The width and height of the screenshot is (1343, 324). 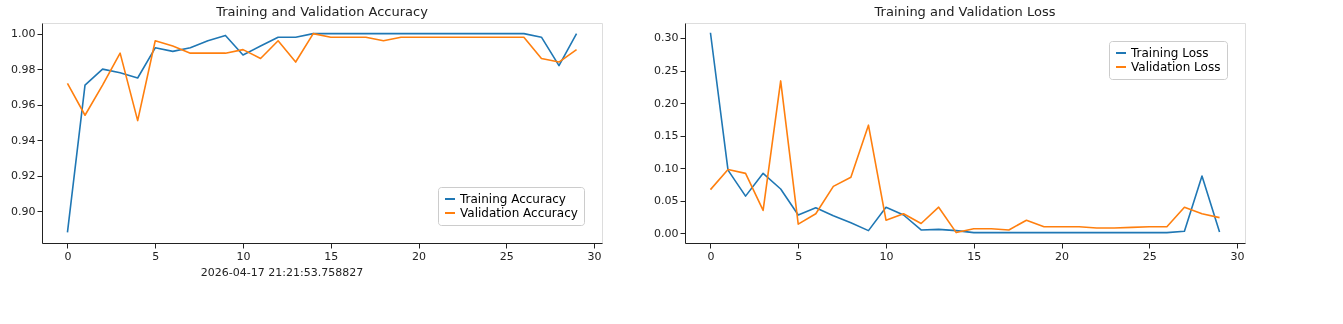 I want to click on y-tick-label: 0.25, so click(x=666, y=71).